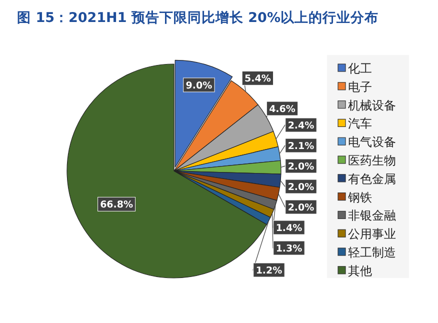 This screenshot has height=323, width=438. I want to click on legend-label: 轻工制造, so click(372, 253).